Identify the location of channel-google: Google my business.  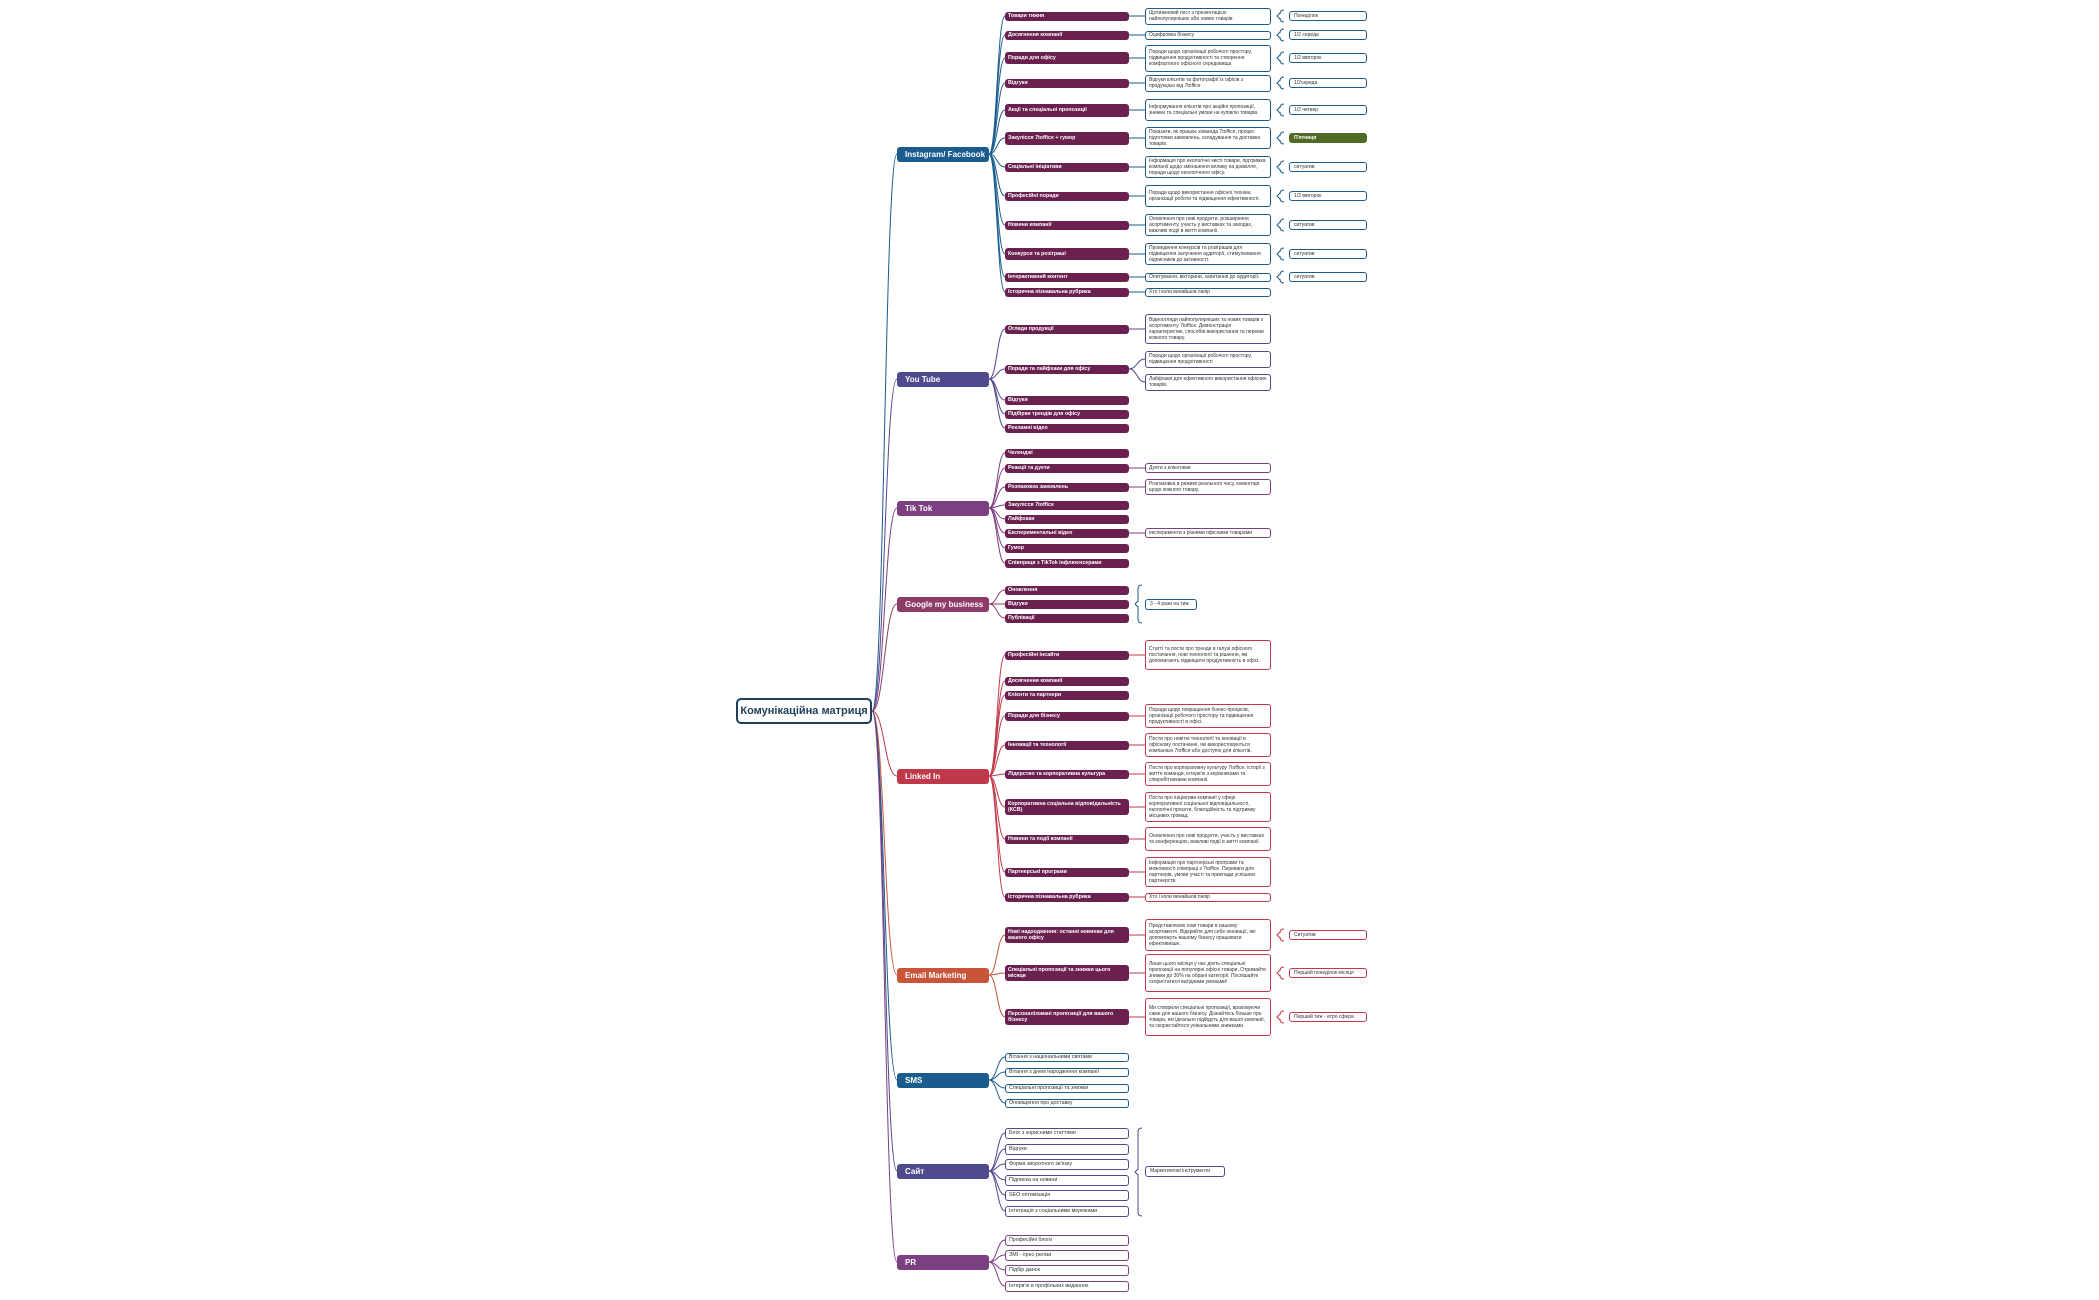
(943, 604).